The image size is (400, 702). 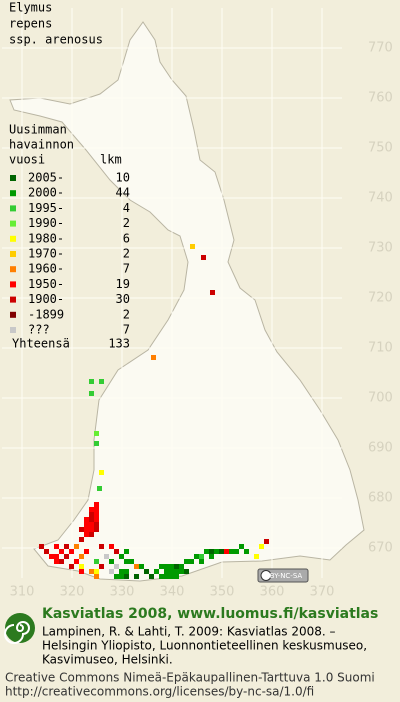 What do you see at coordinates (41, 145) in the screenshot?
I see `legend-header: havainnon` at bounding box center [41, 145].